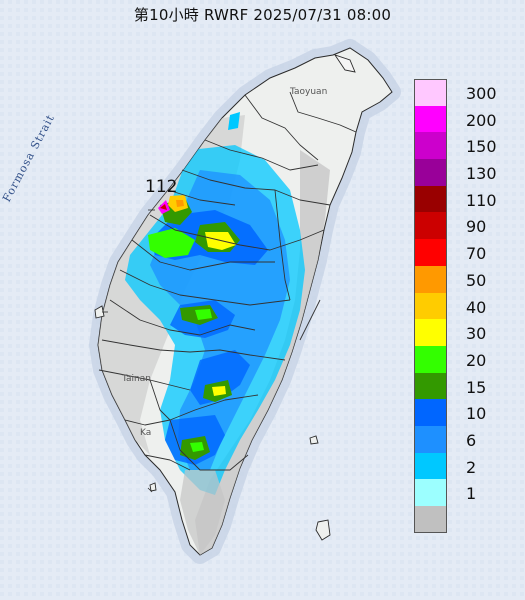 This screenshot has width=525, height=600. I want to click on legend-label: 110, so click(481, 200).